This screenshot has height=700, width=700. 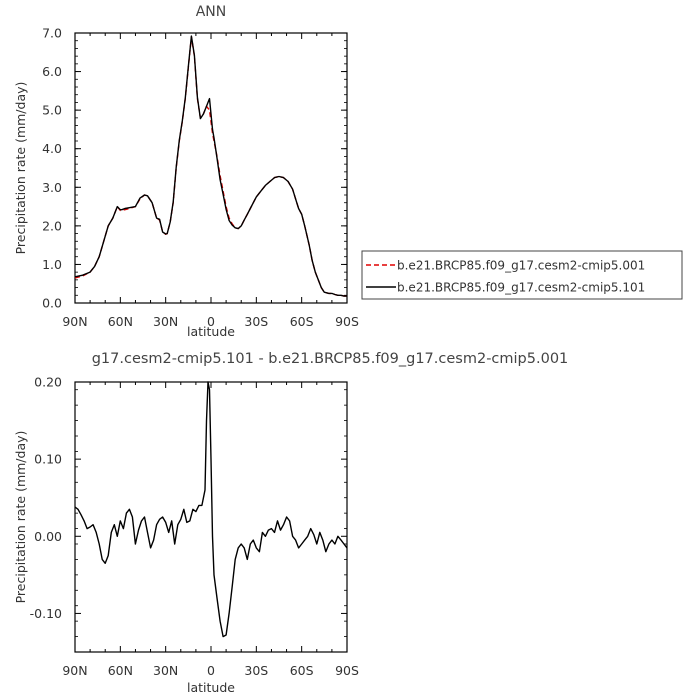 What do you see at coordinates (46, 613) in the screenshot?
I see `y-tick-label: -0.10` at bounding box center [46, 613].